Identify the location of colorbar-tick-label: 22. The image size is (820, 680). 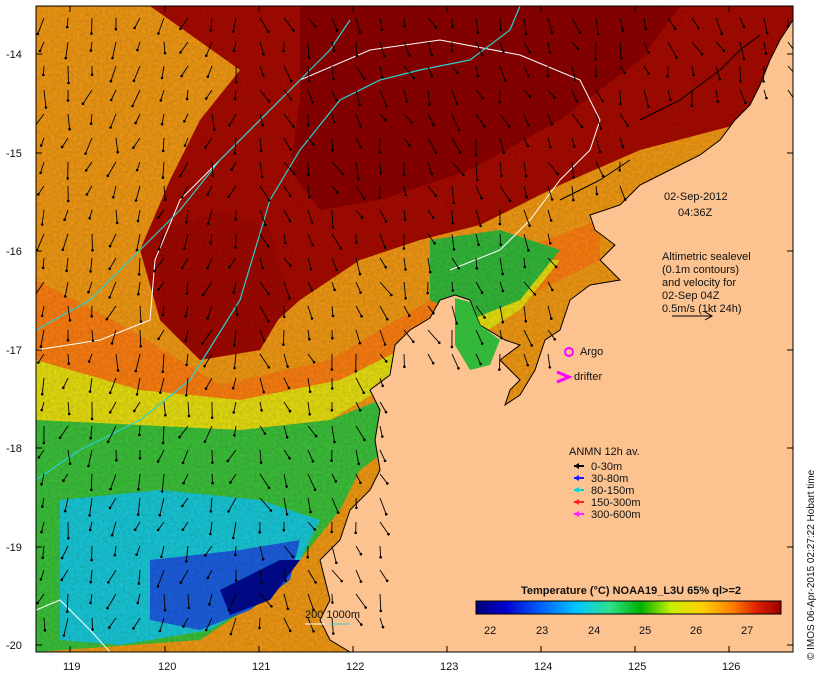
(490, 631).